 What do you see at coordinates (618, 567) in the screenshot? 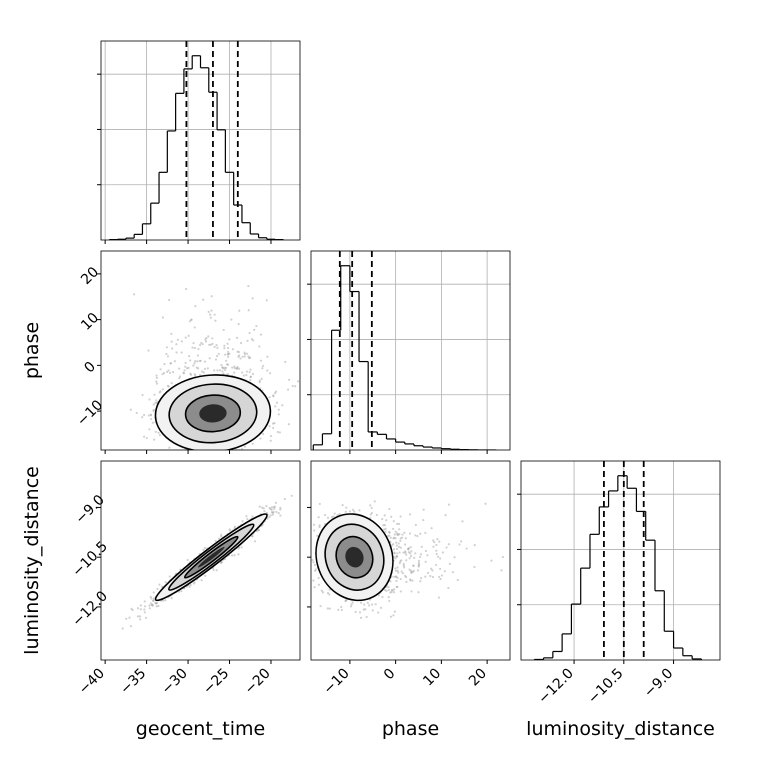
I see `histogram-group-luminosity-distance` at bounding box center [618, 567].